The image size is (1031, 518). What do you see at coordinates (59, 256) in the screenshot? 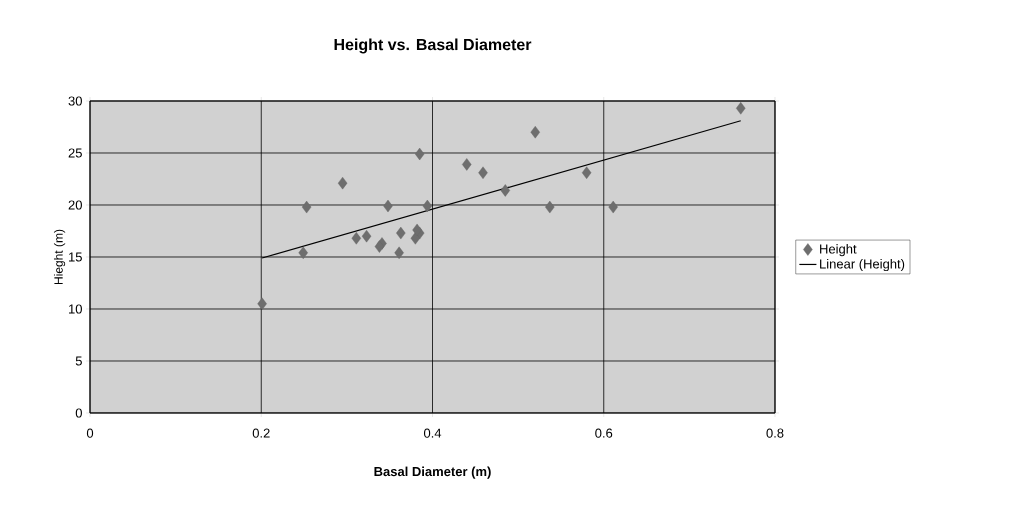
I see `y-axis-title: Hieght (m)` at bounding box center [59, 256].